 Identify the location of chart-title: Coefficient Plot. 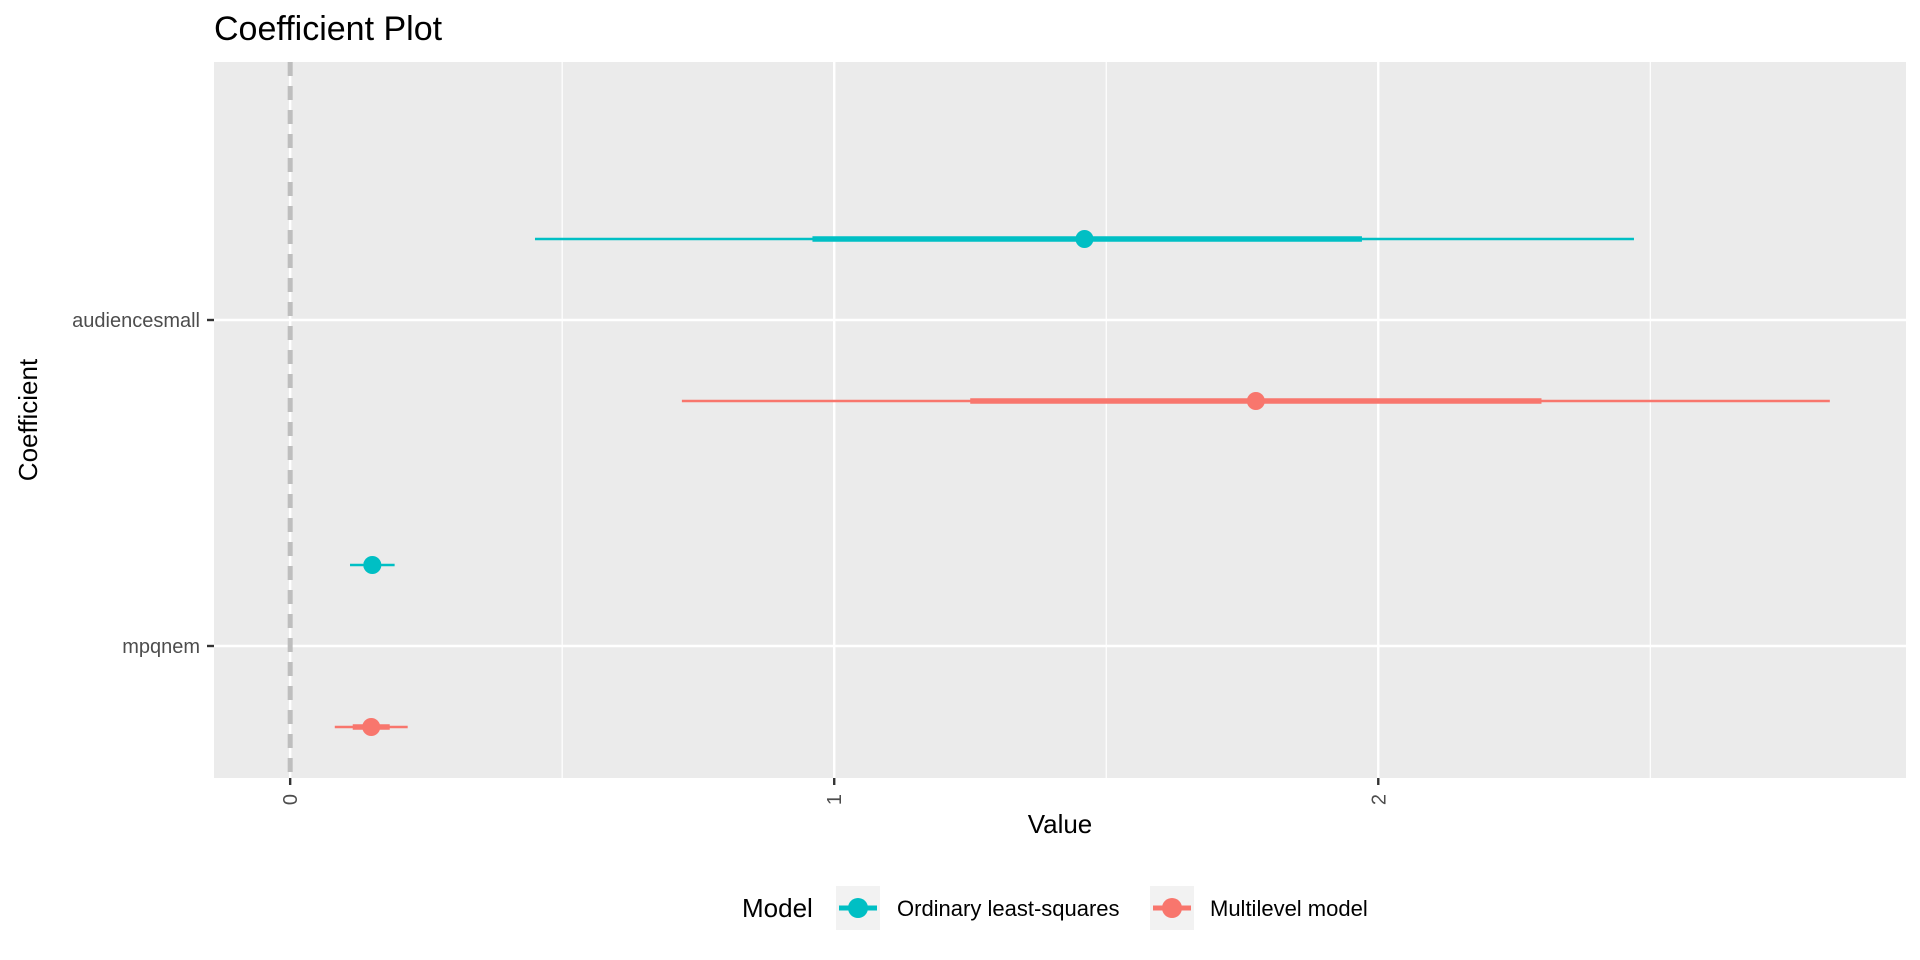
(328, 29).